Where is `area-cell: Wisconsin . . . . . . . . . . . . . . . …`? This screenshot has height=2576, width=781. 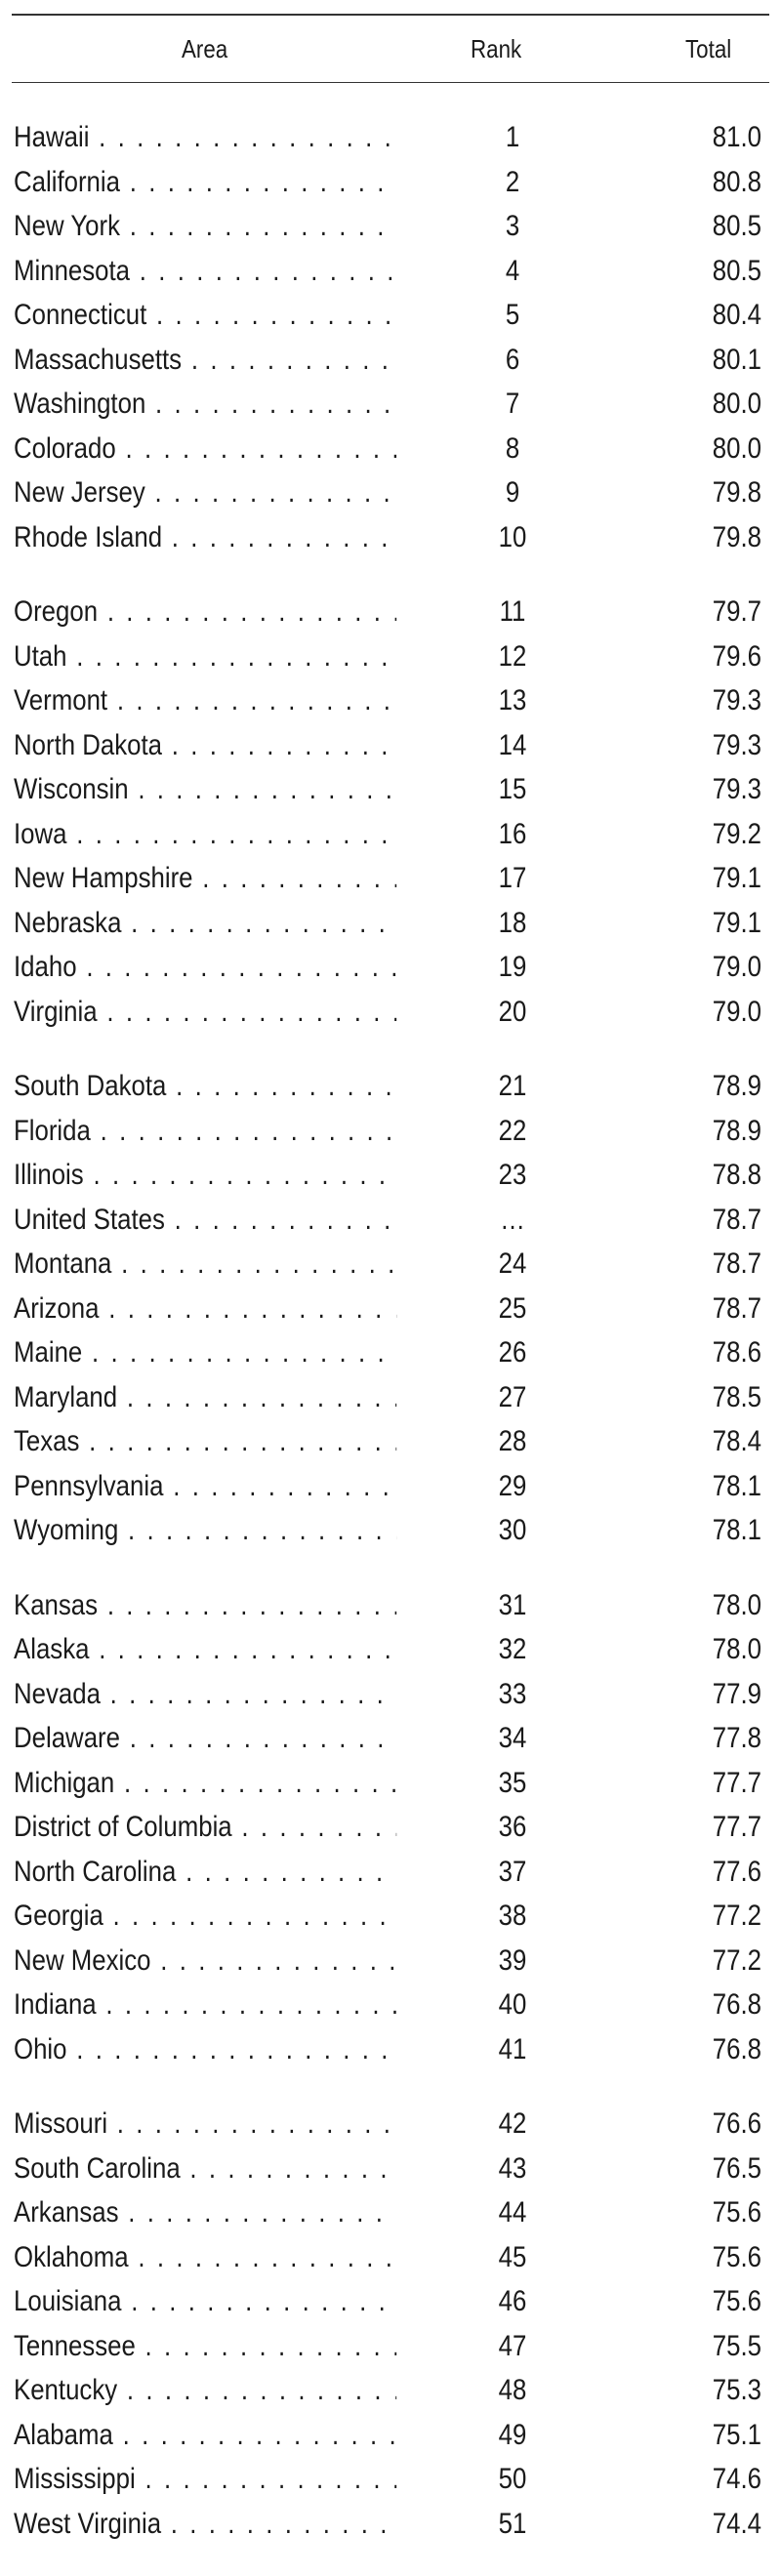
area-cell: Wisconsin . . . . . . . . . . . . . . . … is located at coordinates (205, 789).